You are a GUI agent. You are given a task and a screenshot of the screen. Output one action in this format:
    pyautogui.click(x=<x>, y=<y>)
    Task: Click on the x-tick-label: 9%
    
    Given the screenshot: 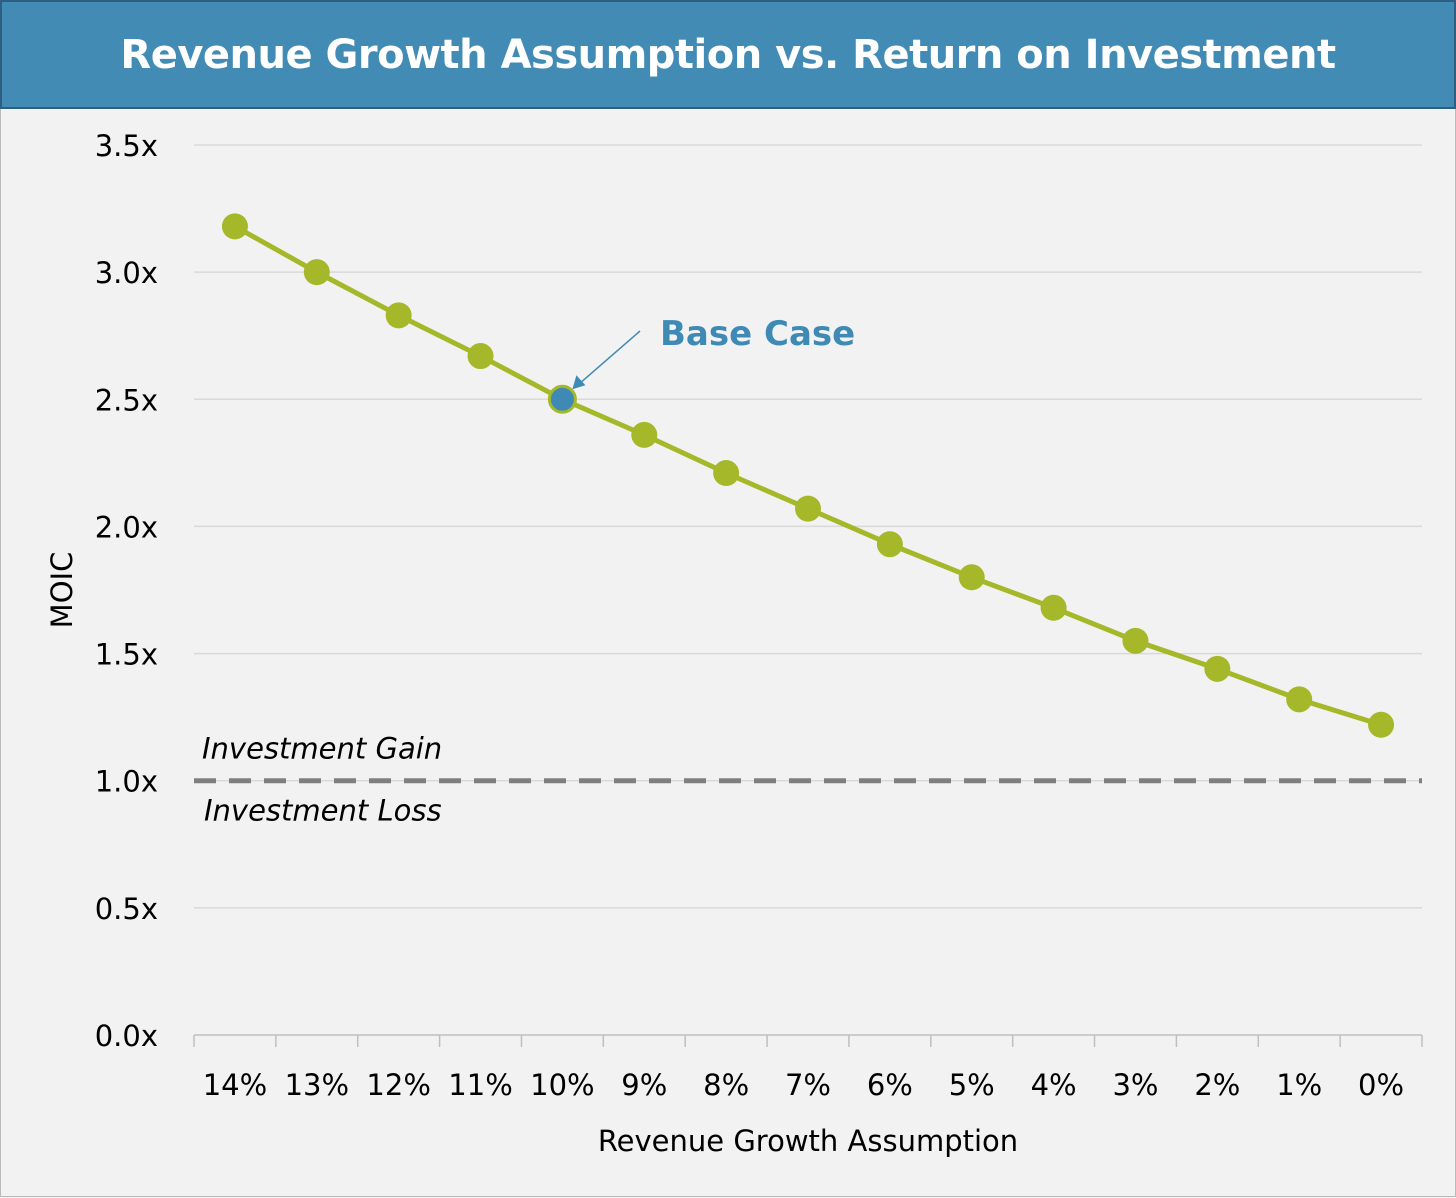 What is the action you would take?
    pyautogui.click(x=644, y=1085)
    